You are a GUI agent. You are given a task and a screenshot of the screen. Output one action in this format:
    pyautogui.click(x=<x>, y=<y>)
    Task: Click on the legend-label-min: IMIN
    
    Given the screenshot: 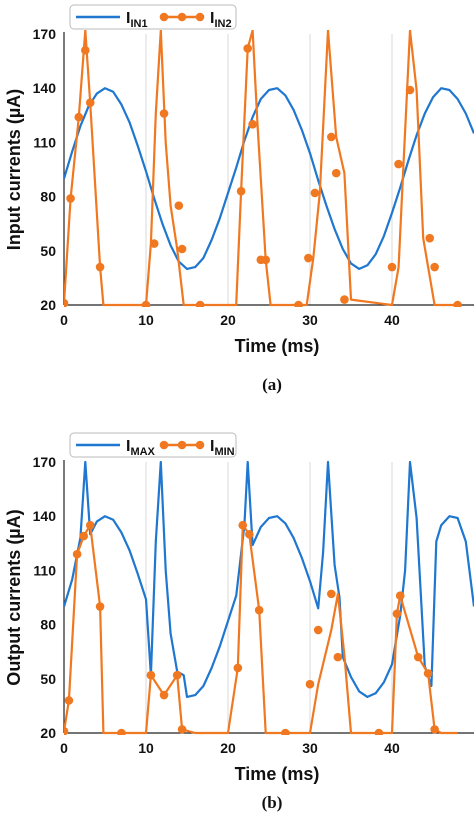 What is the action you would take?
    pyautogui.click(x=222, y=448)
    